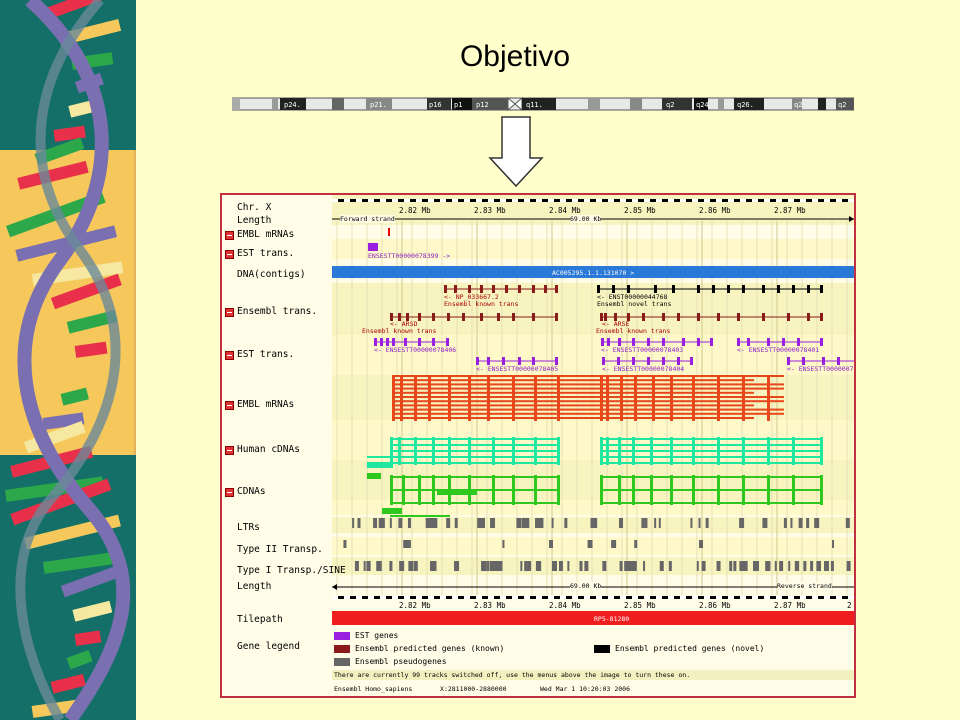  Describe the element at coordinates (690, 648) in the screenshot. I see `legend-novel: Ensembl predicted genes (novel)` at that location.